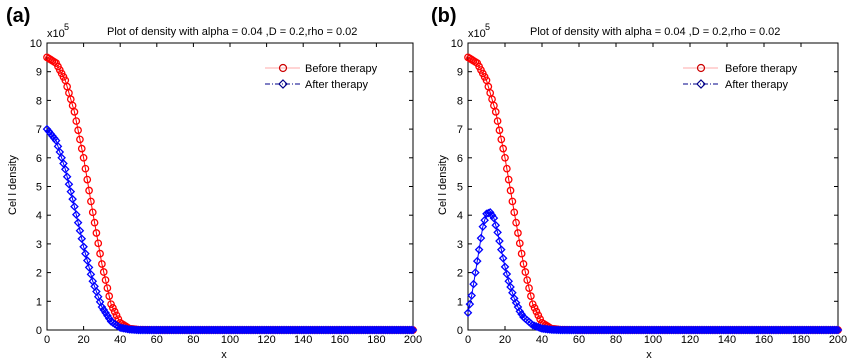  I want to click on x-tick-label: 20, so click(505, 340).